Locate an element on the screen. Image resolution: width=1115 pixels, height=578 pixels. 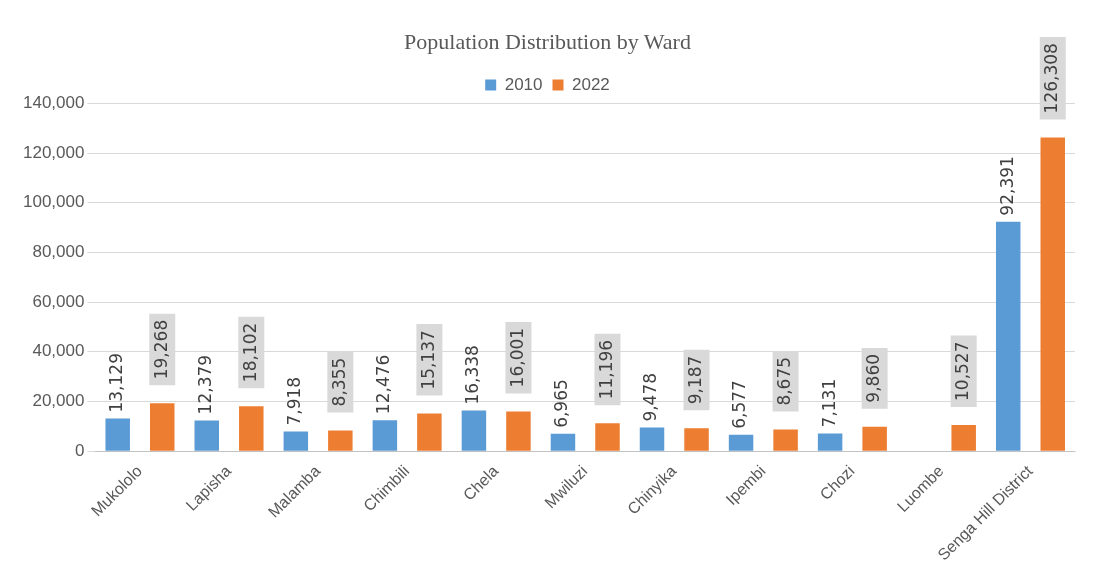
data-label: 8,355 is located at coordinates (338, 382).